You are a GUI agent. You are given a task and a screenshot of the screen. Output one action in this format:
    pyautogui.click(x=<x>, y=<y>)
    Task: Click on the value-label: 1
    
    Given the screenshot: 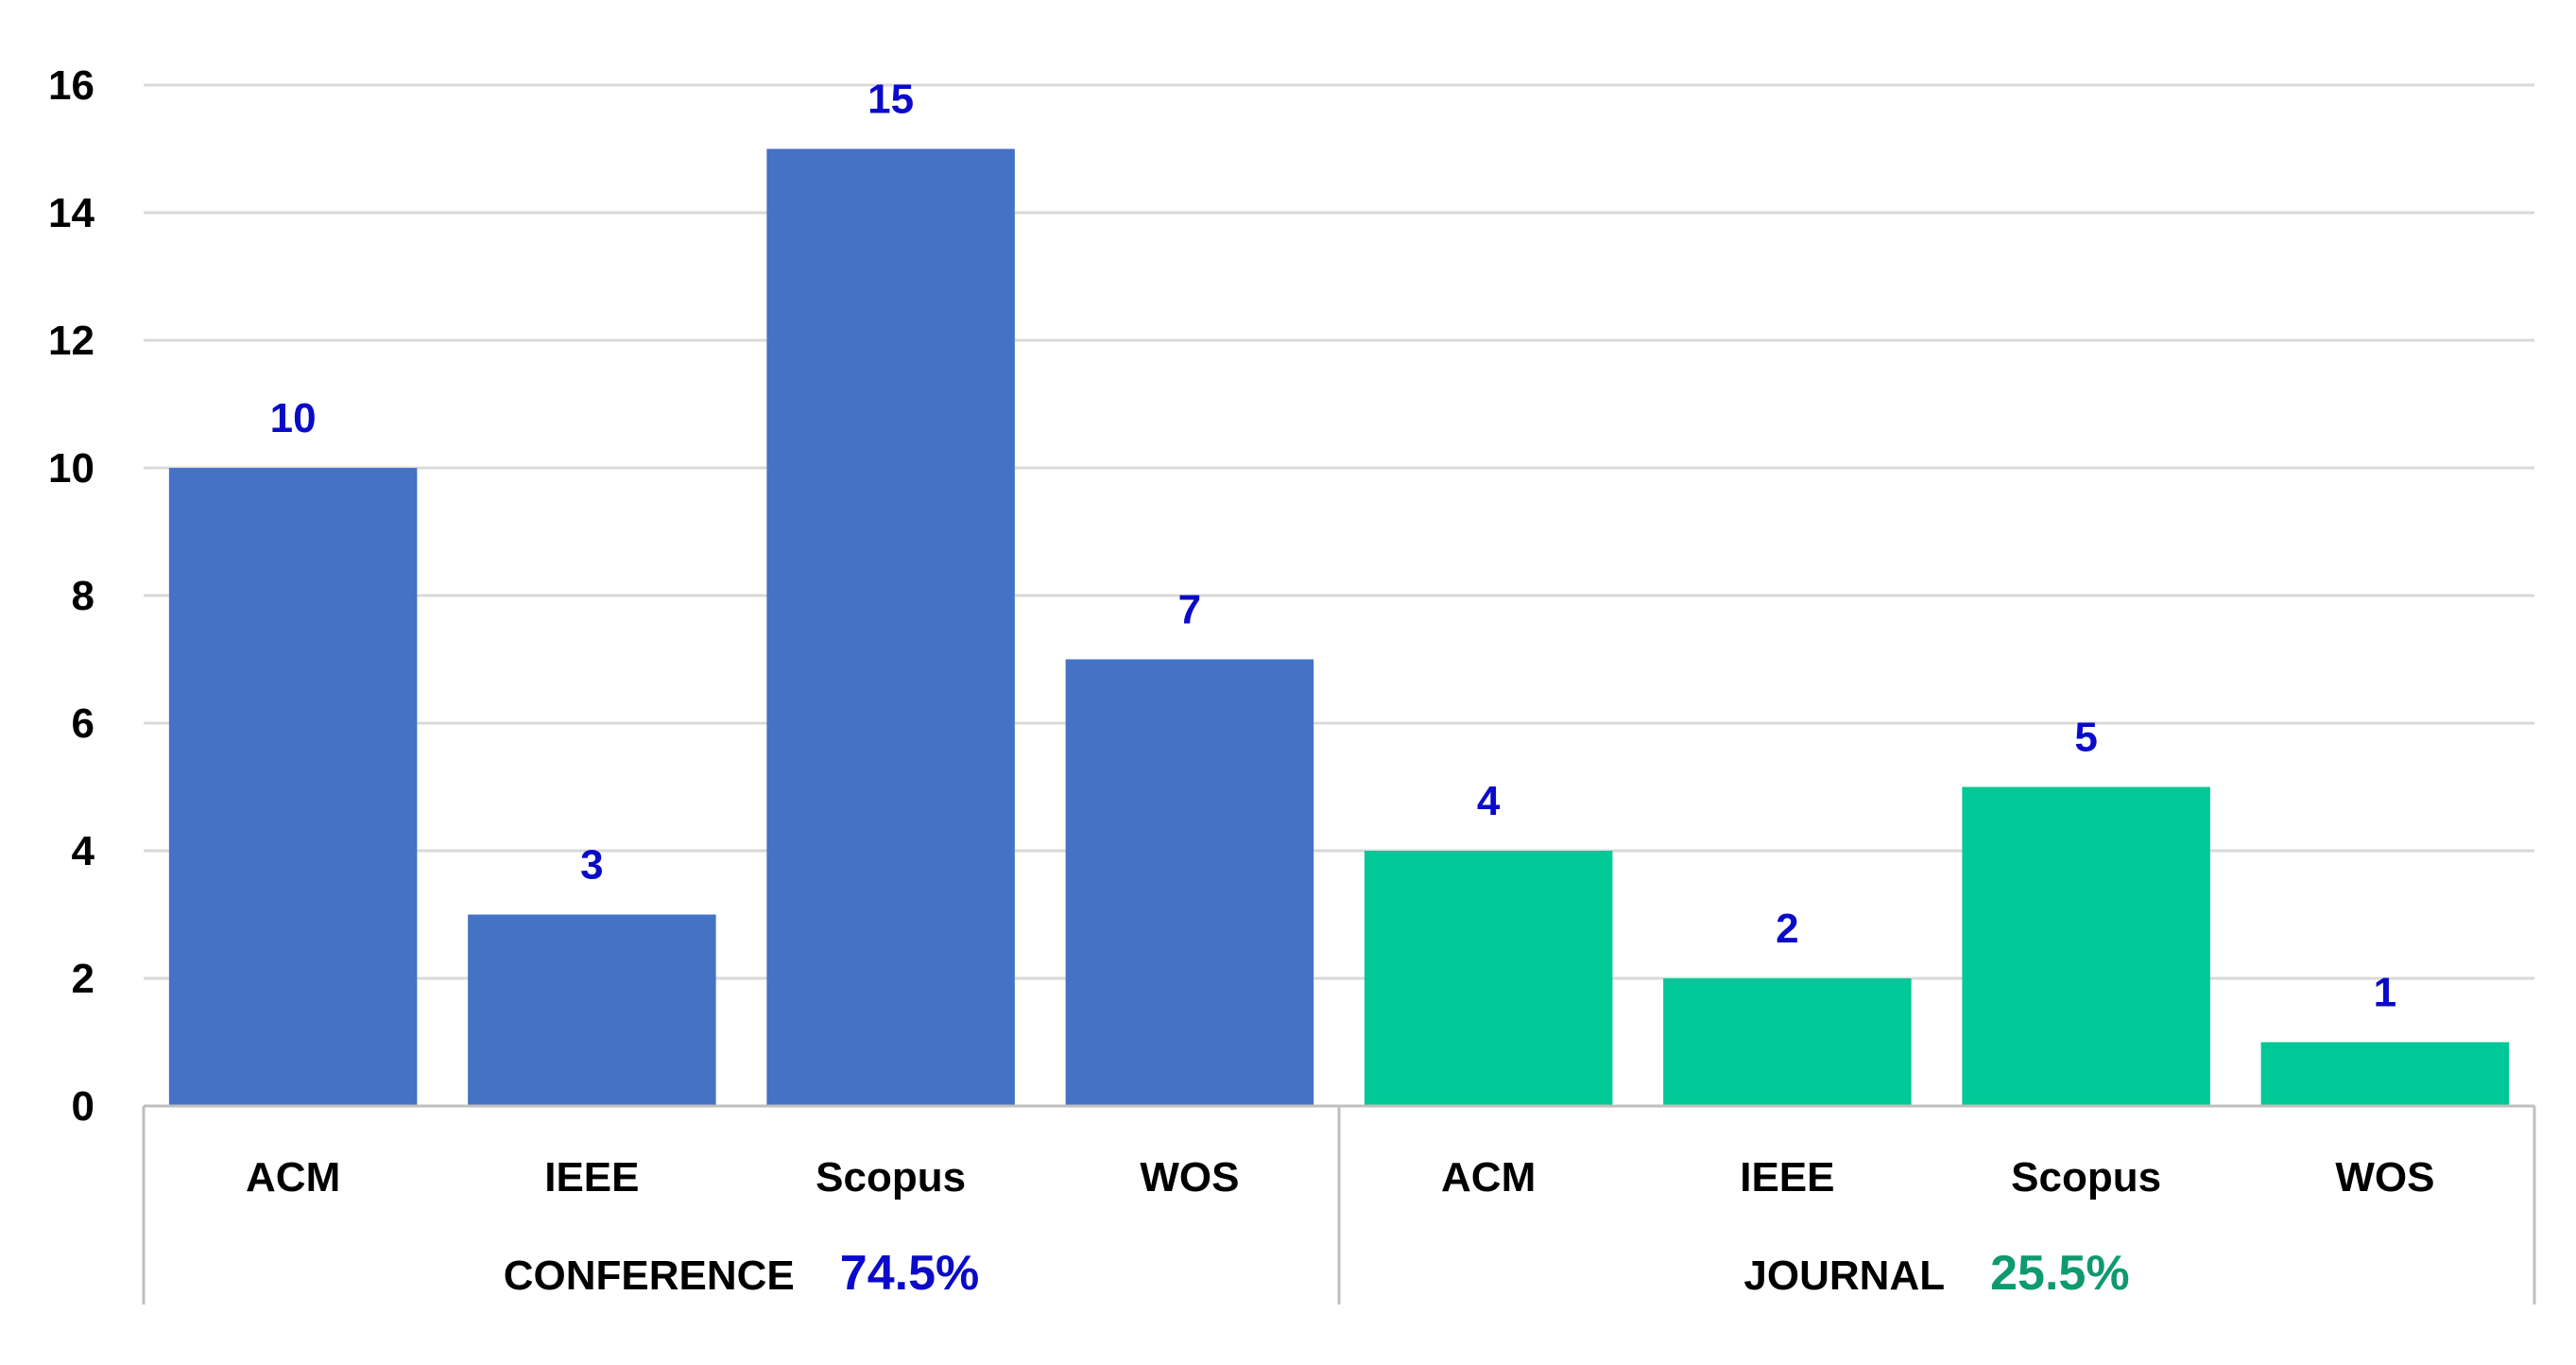 What is the action you would take?
    pyautogui.click(x=2385, y=993)
    